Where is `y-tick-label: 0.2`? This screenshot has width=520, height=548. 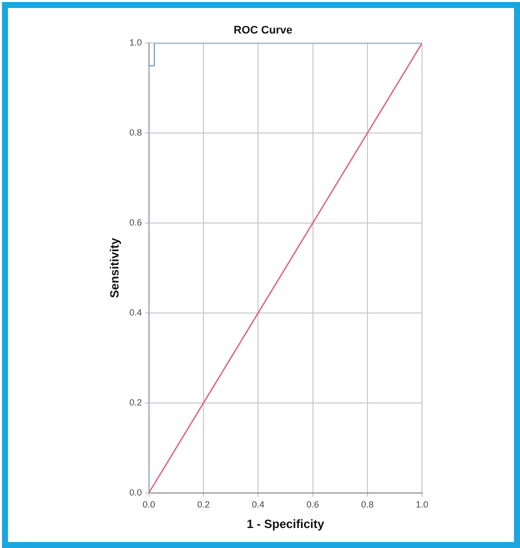
y-tick-label: 0.2 is located at coordinates (135, 402).